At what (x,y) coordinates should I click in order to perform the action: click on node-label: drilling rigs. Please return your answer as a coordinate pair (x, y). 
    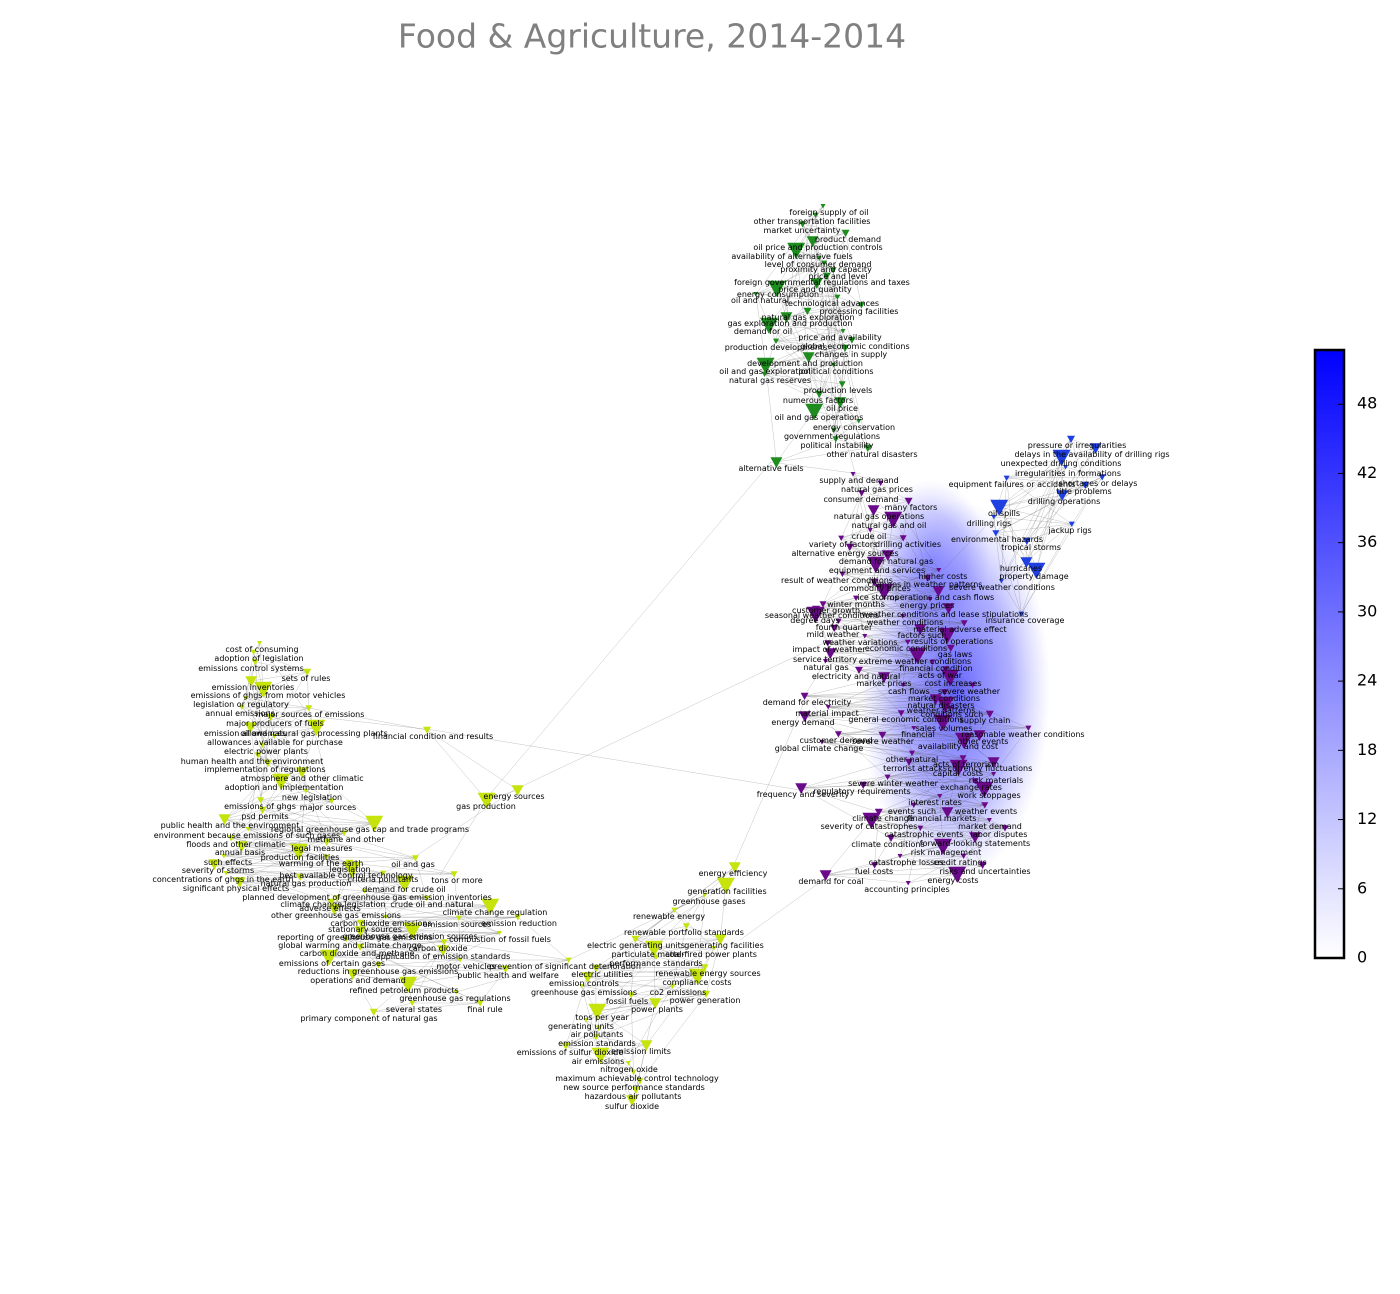
    Looking at the image, I should click on (989, 523).